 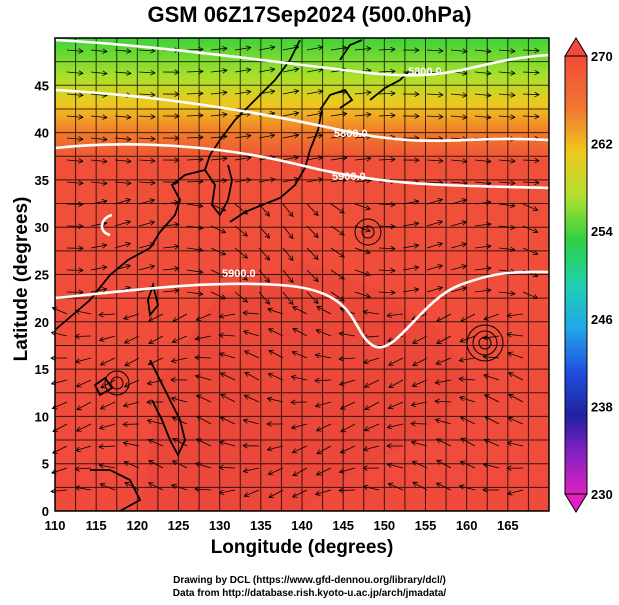 What do you see at coordinates (21, 279) in the screenshot?
I see `y-axis-title: Latitude (degrees)` at bounding box center [21, 279].